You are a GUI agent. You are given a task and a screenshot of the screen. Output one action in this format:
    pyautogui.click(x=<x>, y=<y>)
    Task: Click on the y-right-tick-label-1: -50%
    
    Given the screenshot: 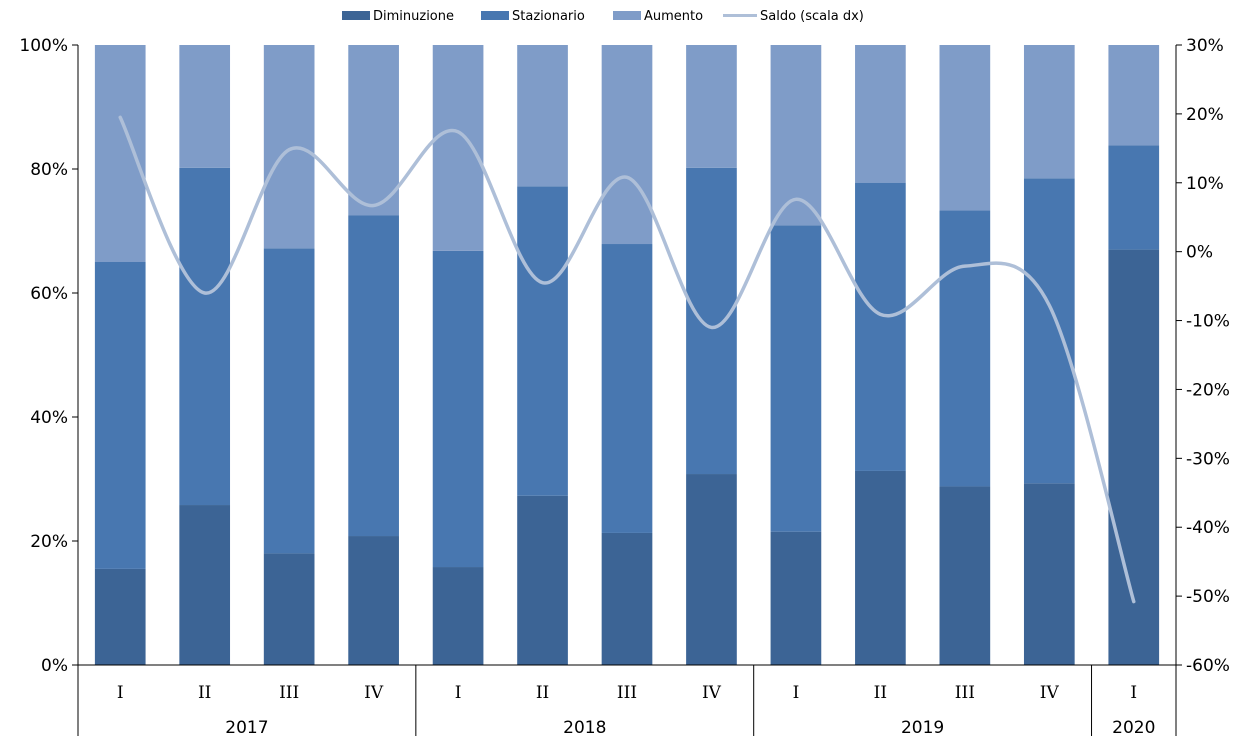 What is the action you would take?
    pyautogui.click(x=1208, y=597)
    